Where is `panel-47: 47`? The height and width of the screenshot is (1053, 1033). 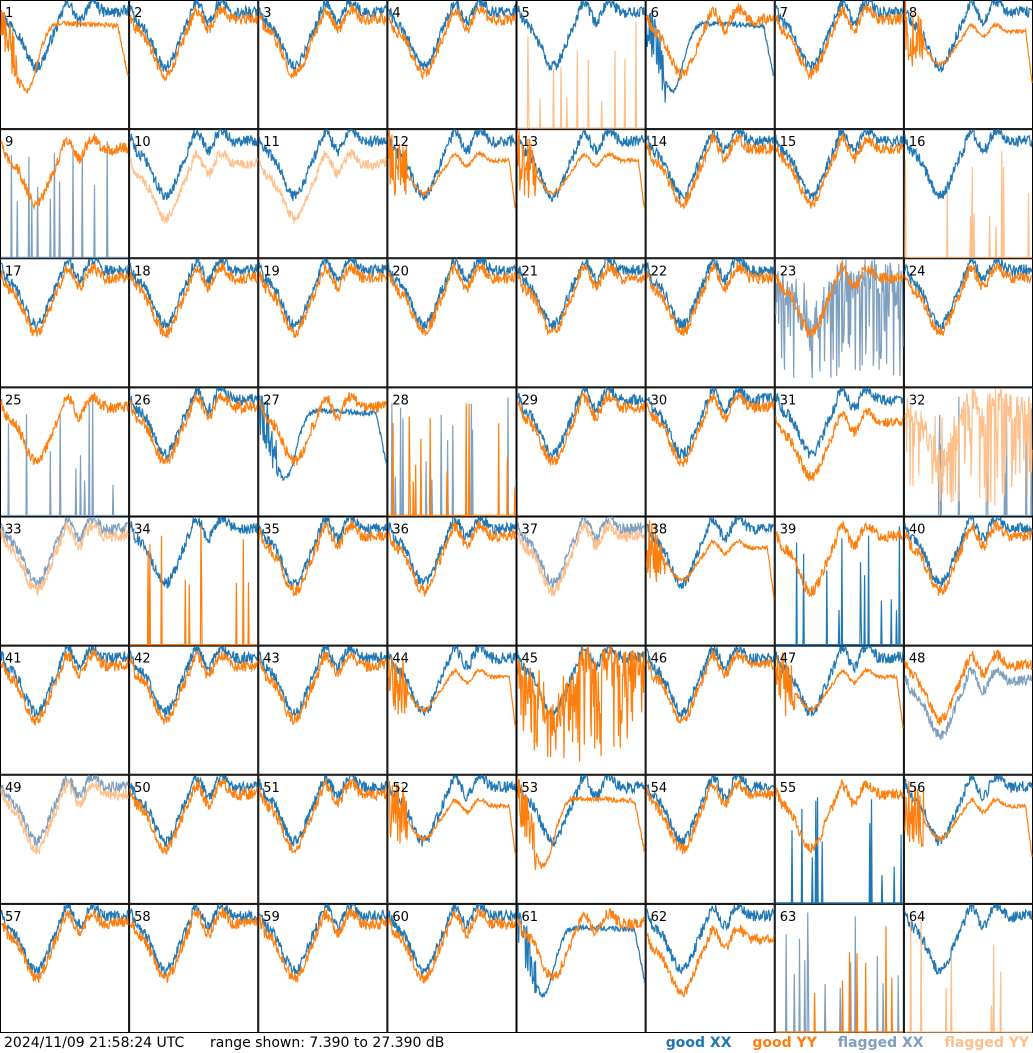
panel-47: 47 is located at coordinates (839, 709).